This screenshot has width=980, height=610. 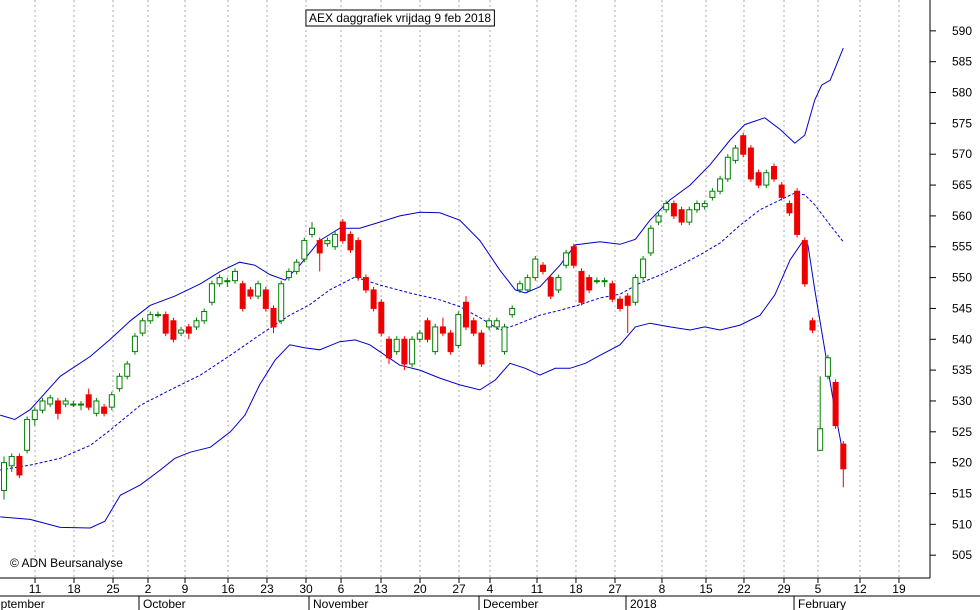 What do you see at coordinates (164, 603) in the screenshot?
I see `month-label: October` at bounding box center [164, 603].